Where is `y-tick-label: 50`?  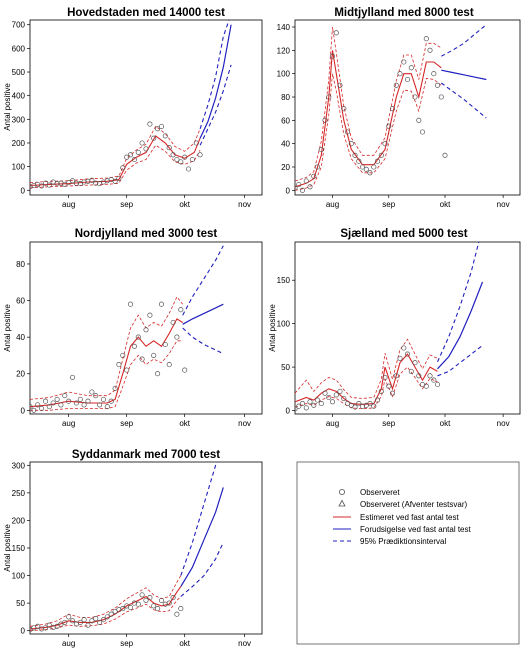
y-tick-label: 50 is located at coordinates (285, 367).